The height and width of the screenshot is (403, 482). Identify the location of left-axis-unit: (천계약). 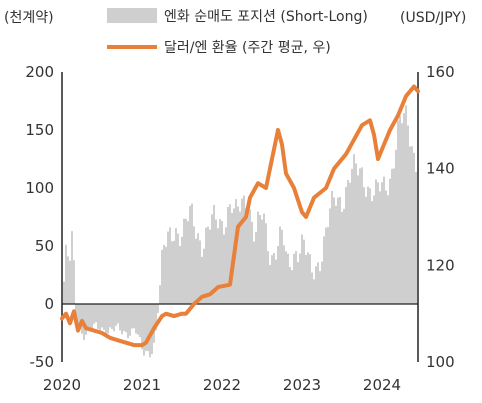
(29, 18).